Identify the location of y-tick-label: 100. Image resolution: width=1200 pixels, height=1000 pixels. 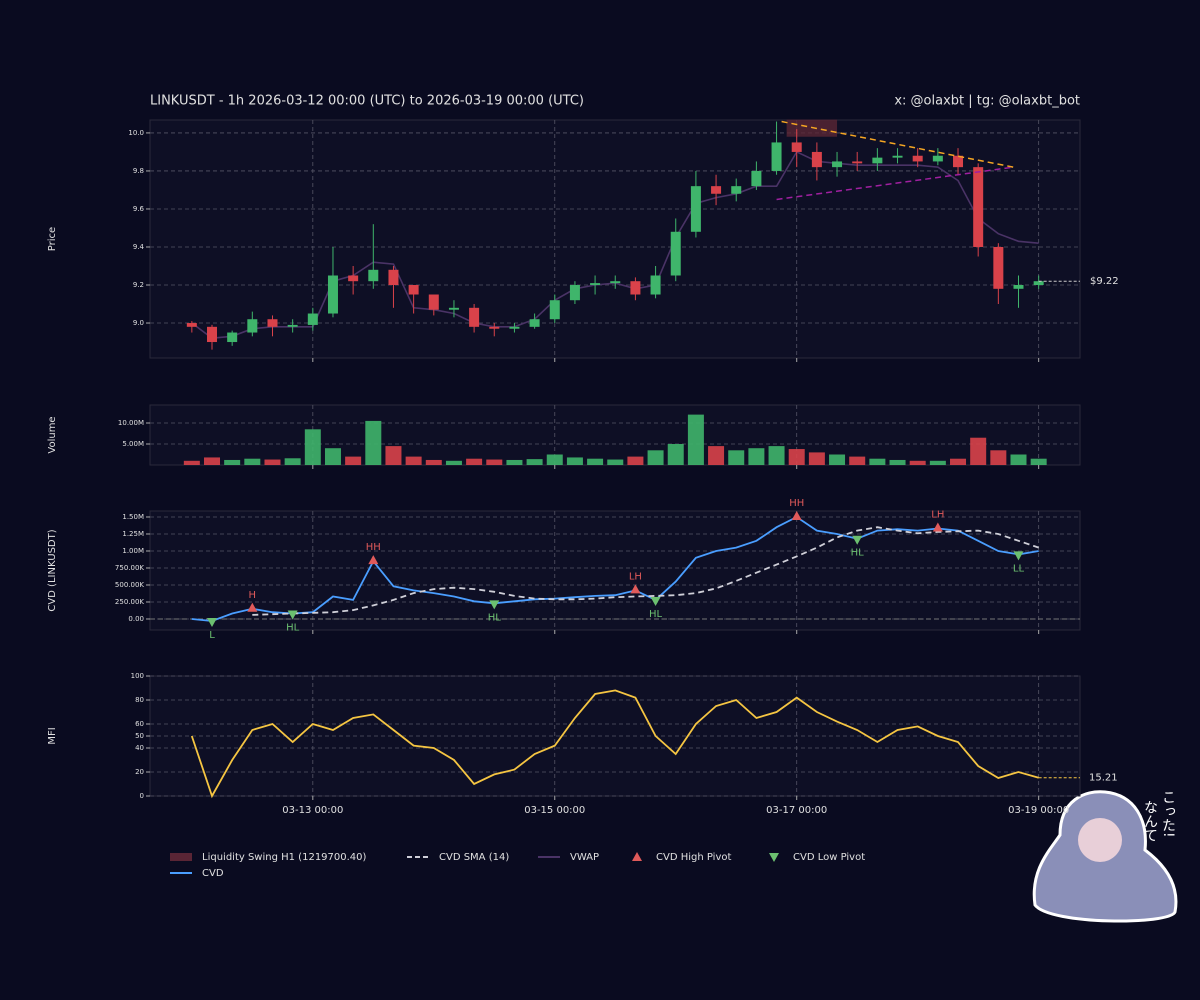
(137, 676).